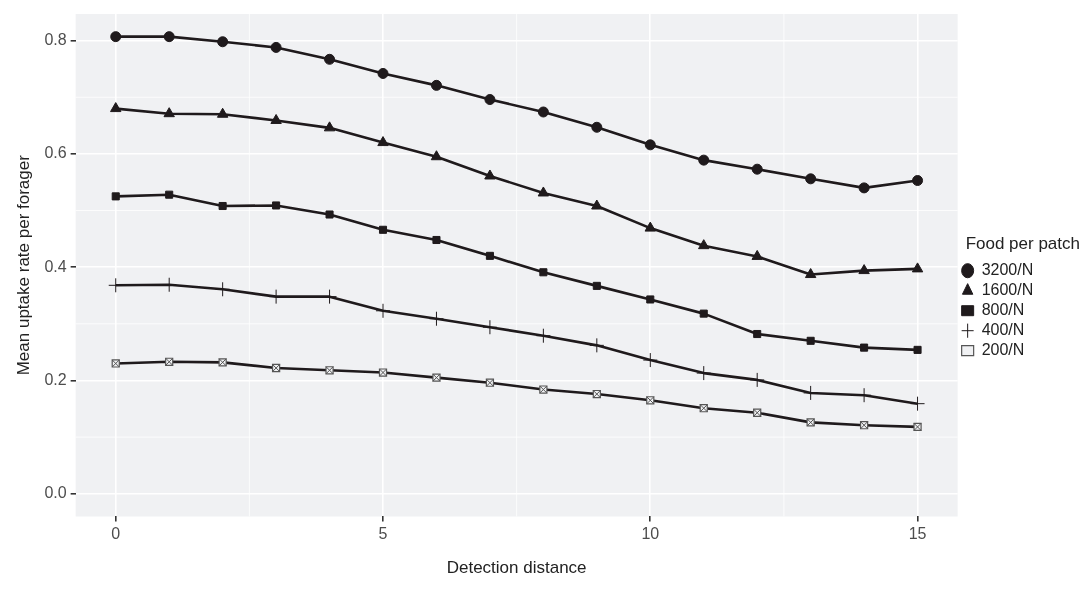 The width and height of the screenshot is (1092, 591). What do you see at coordinates (23, 265) in the screenshot?
I see `y-axis-title: Mean uptake rate per forager` at bounding box center [23, 265].